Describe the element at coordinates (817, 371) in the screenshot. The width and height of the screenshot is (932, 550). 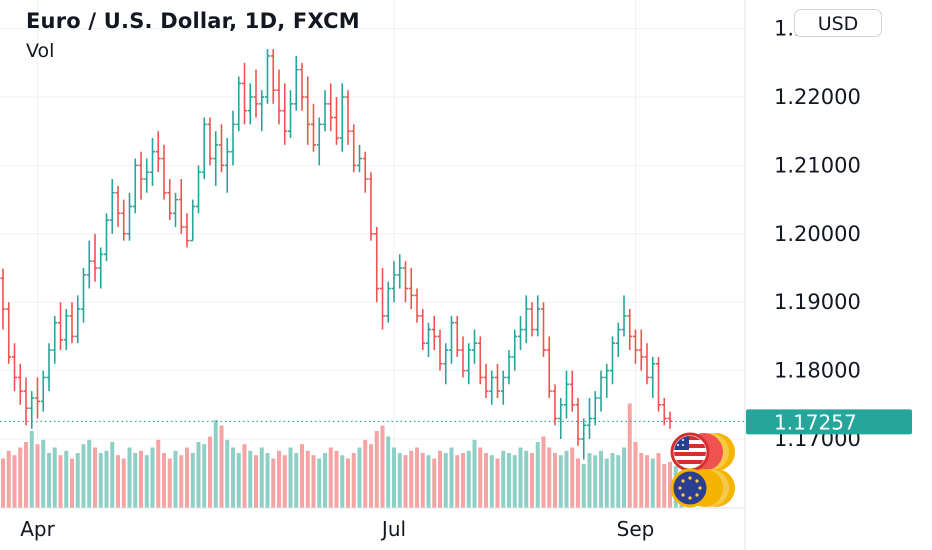
I see `y-tick-label: 1.18000` at that location.